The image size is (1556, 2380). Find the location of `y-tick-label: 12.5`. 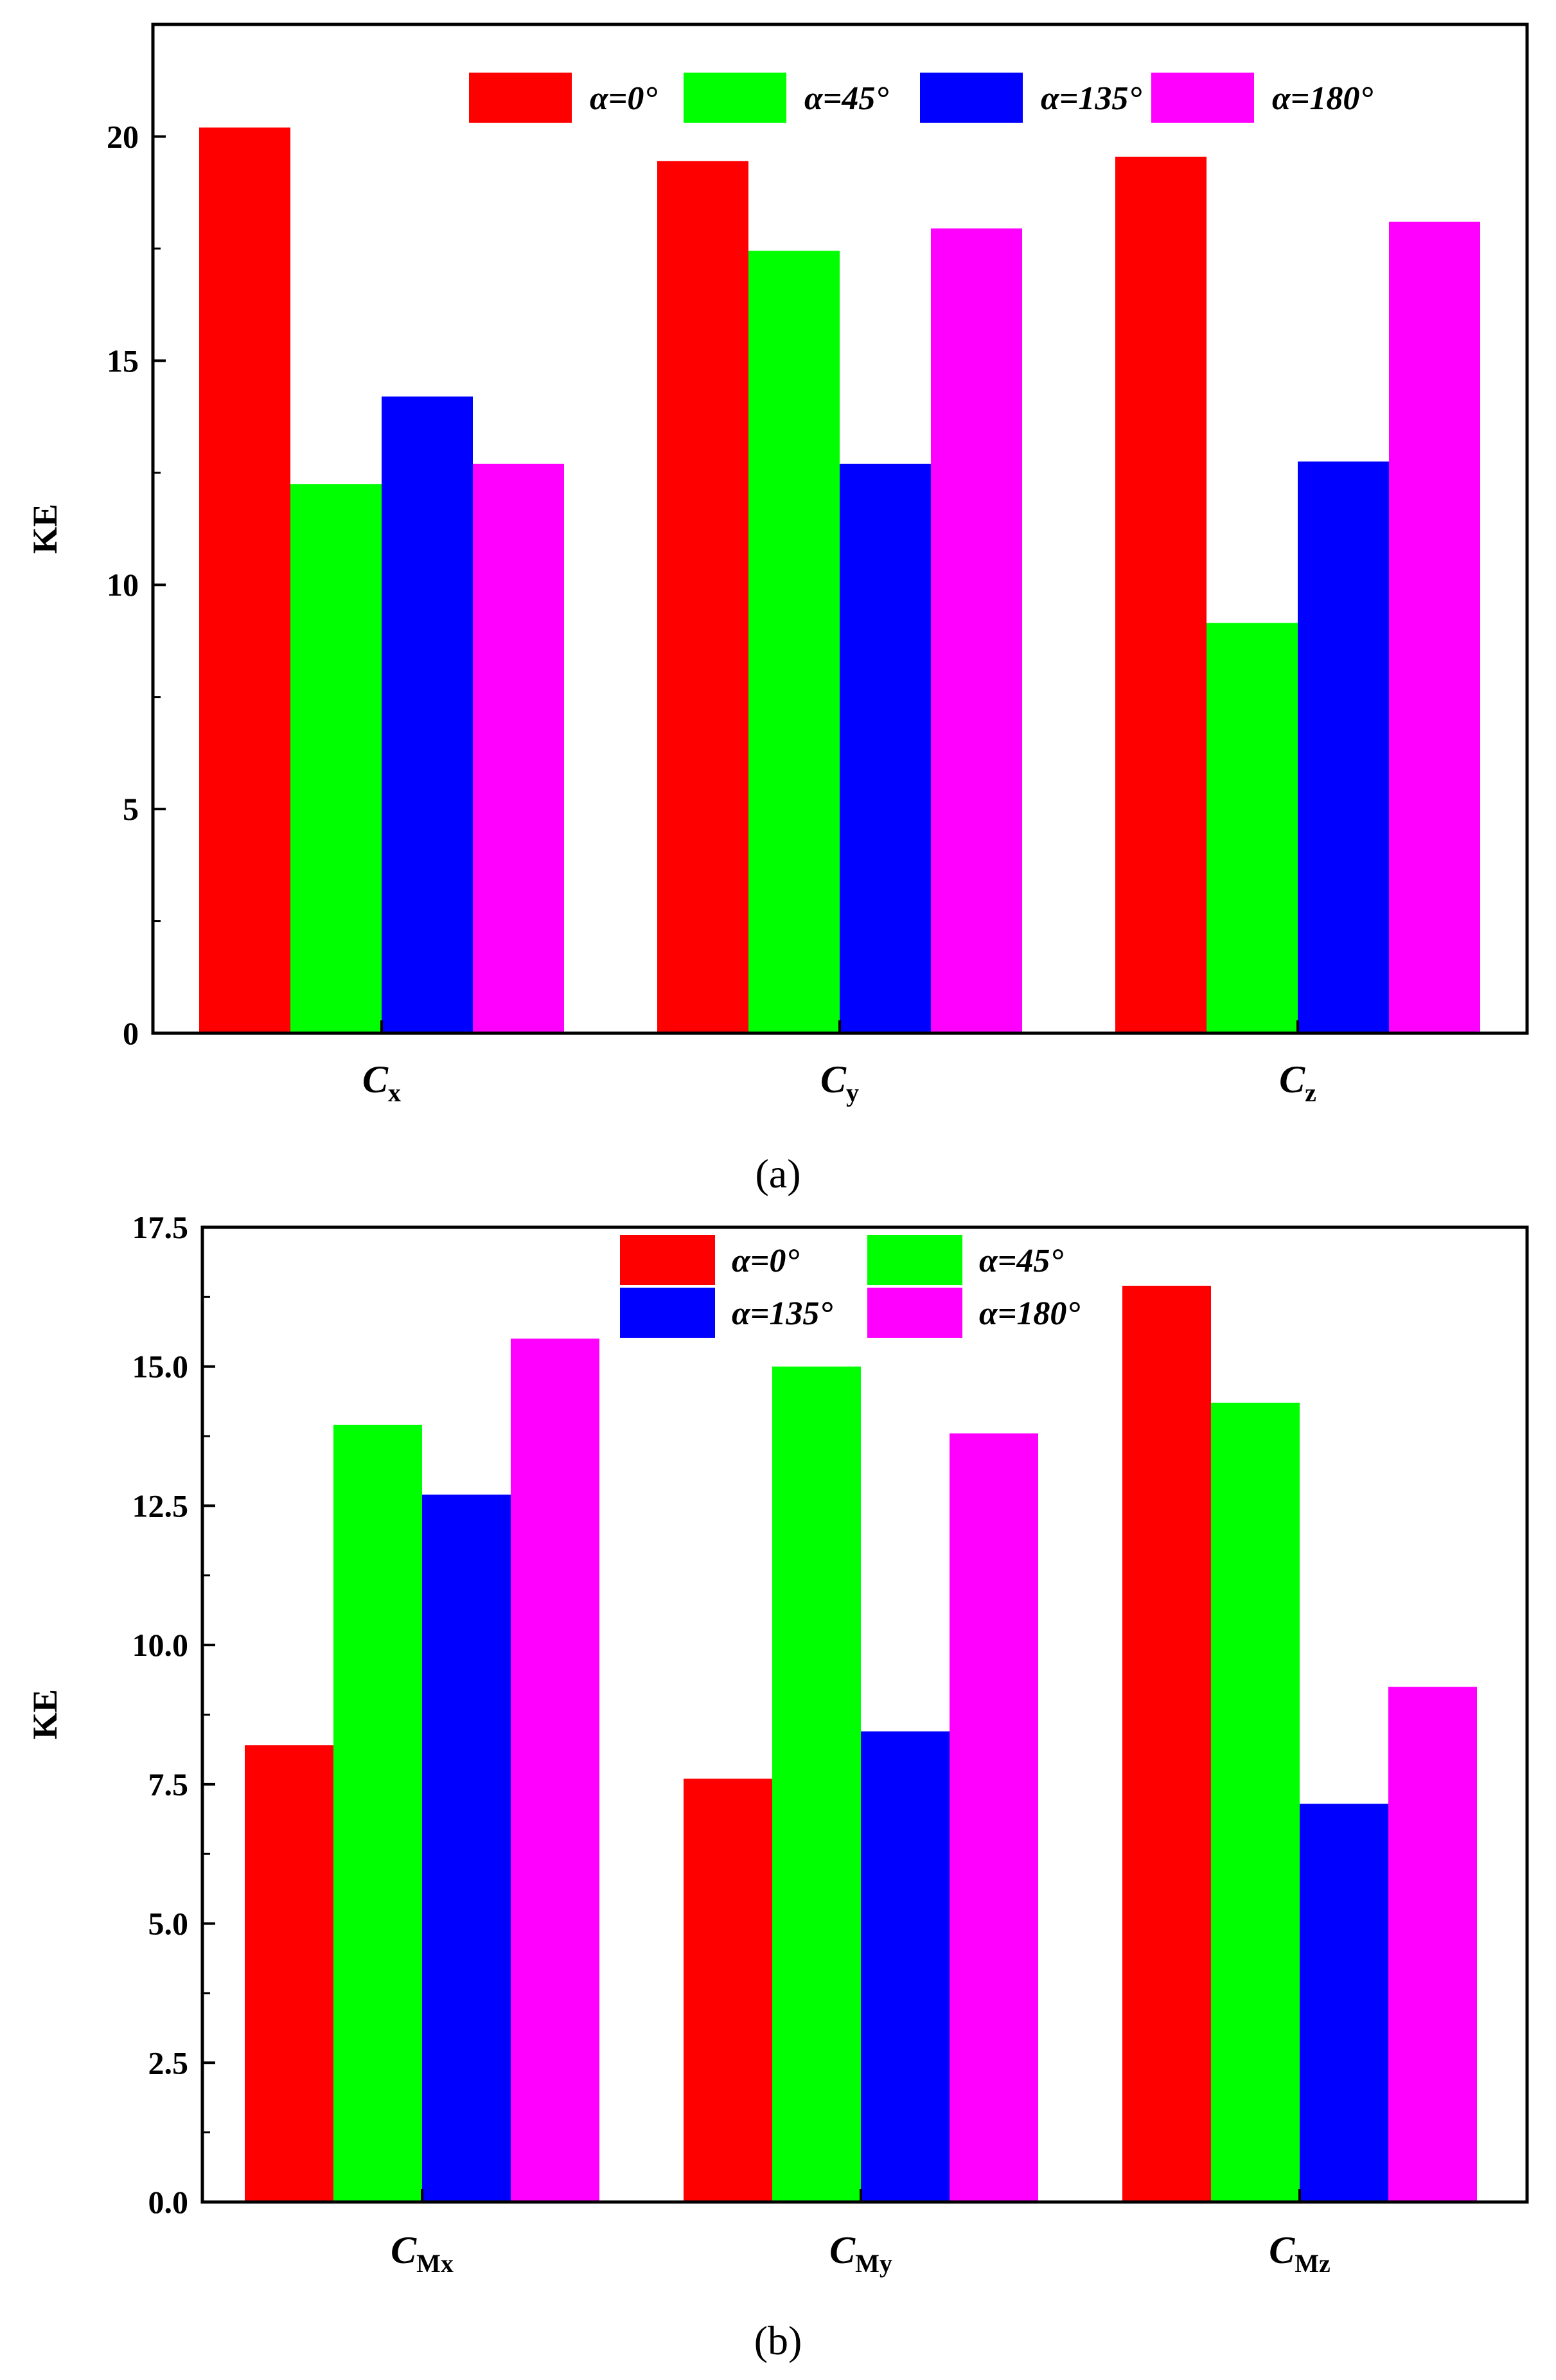

y-tick-label: 12.5 is located at coordinates (160, 1505).